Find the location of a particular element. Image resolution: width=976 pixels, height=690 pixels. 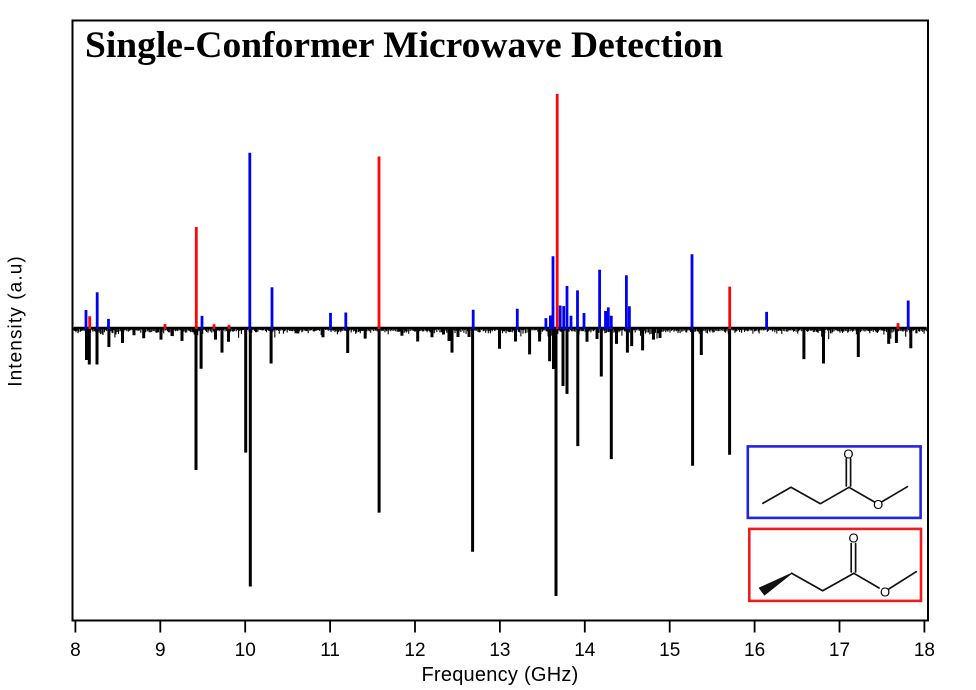

svg-text: 17 is located at coordinates (839, 650).